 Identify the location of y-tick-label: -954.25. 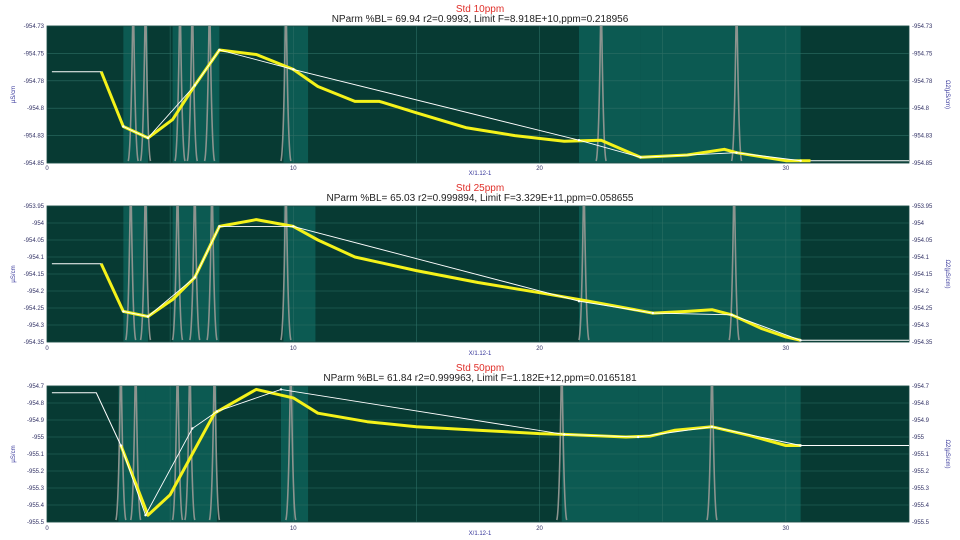
(34, 309).